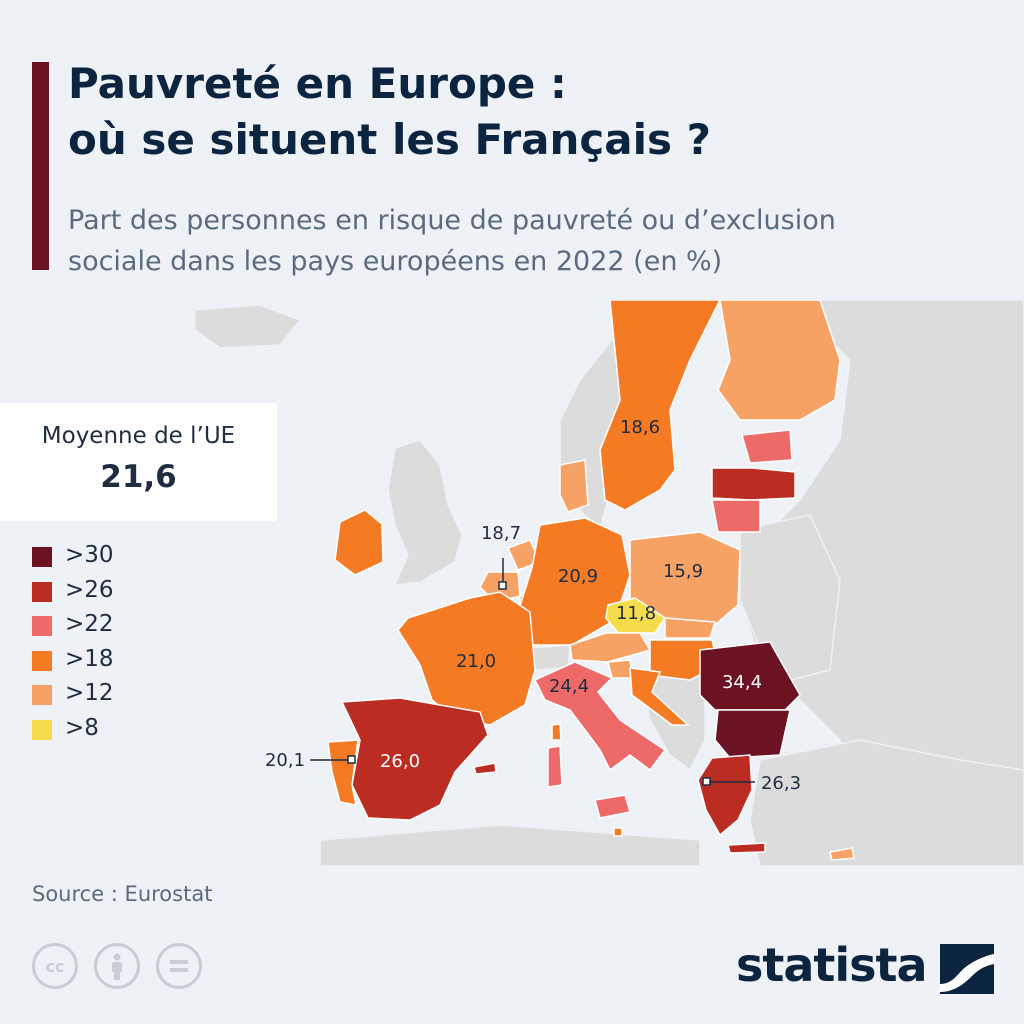  Describe the element at coordinates (620, 669) in the screenshot. I see `country-slovenia` at that location.